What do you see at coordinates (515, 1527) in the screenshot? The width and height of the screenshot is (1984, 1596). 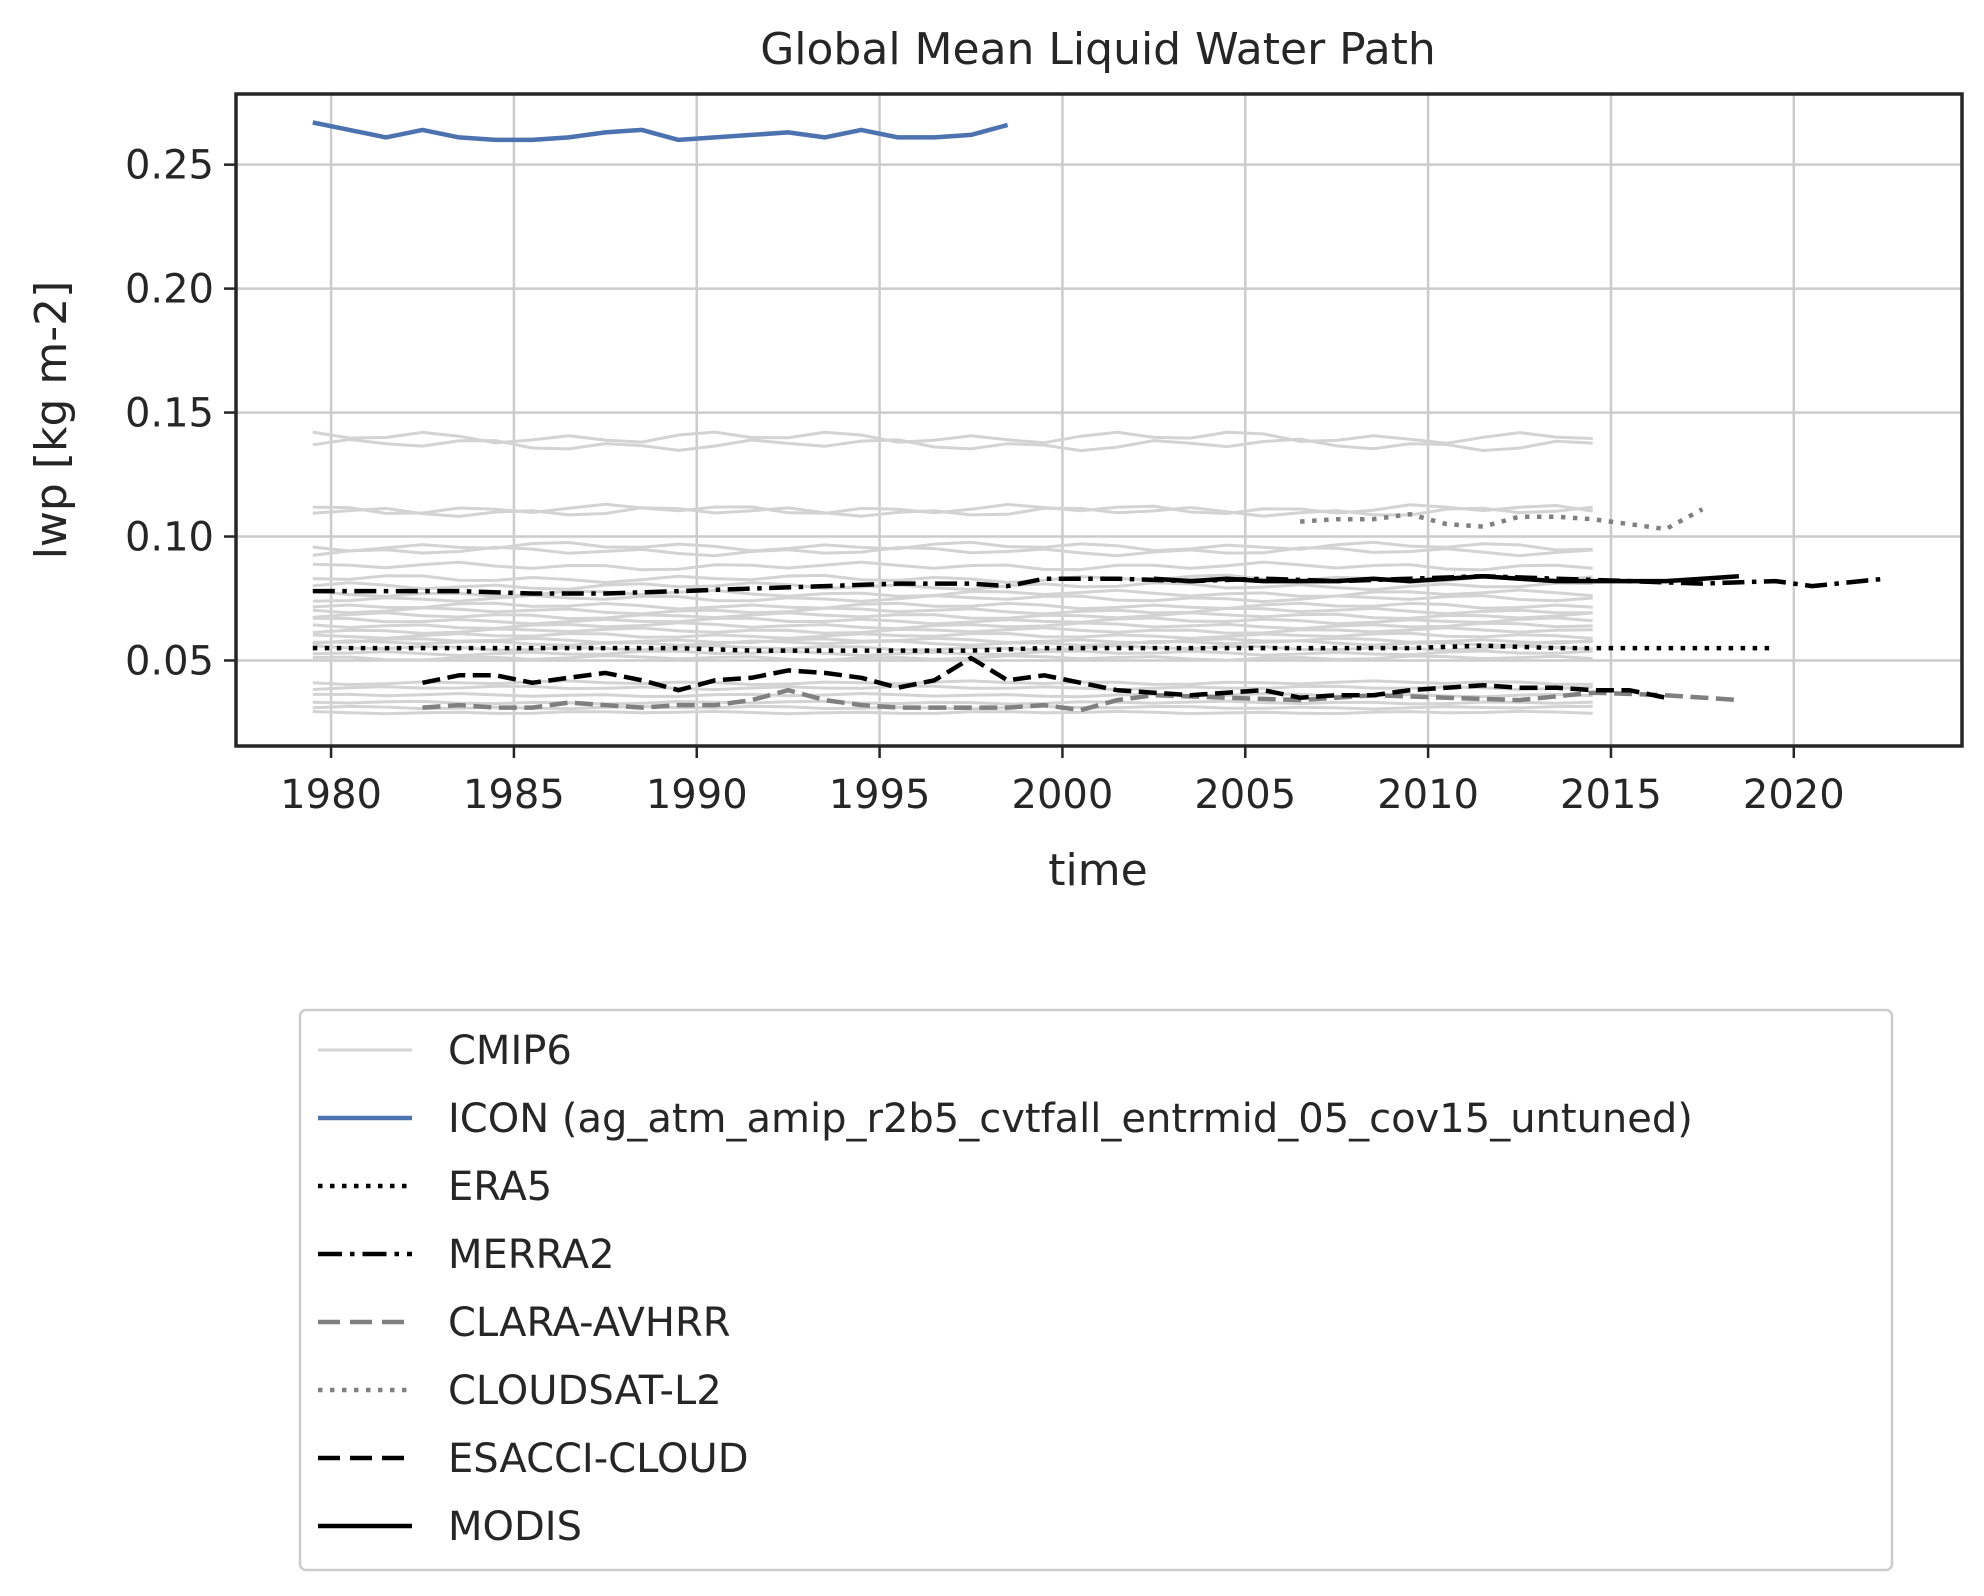 I see `legend-label-8: MODIS` at bounding box center [515, 1527].